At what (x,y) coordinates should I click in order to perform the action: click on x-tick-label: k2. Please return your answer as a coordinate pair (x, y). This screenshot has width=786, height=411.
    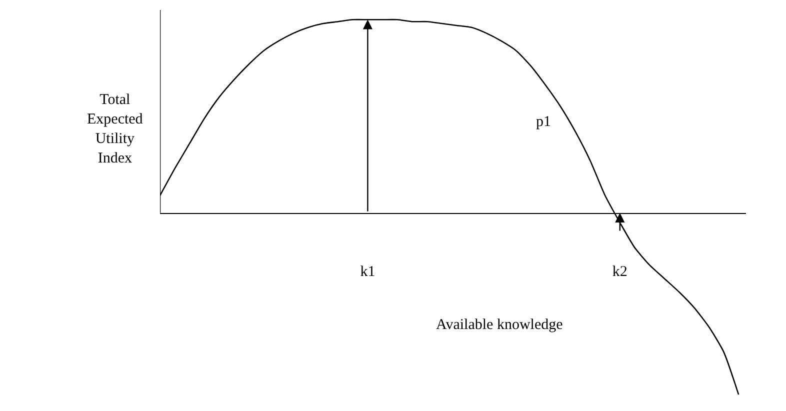
    Looking at the image, I should click on (620, 272).